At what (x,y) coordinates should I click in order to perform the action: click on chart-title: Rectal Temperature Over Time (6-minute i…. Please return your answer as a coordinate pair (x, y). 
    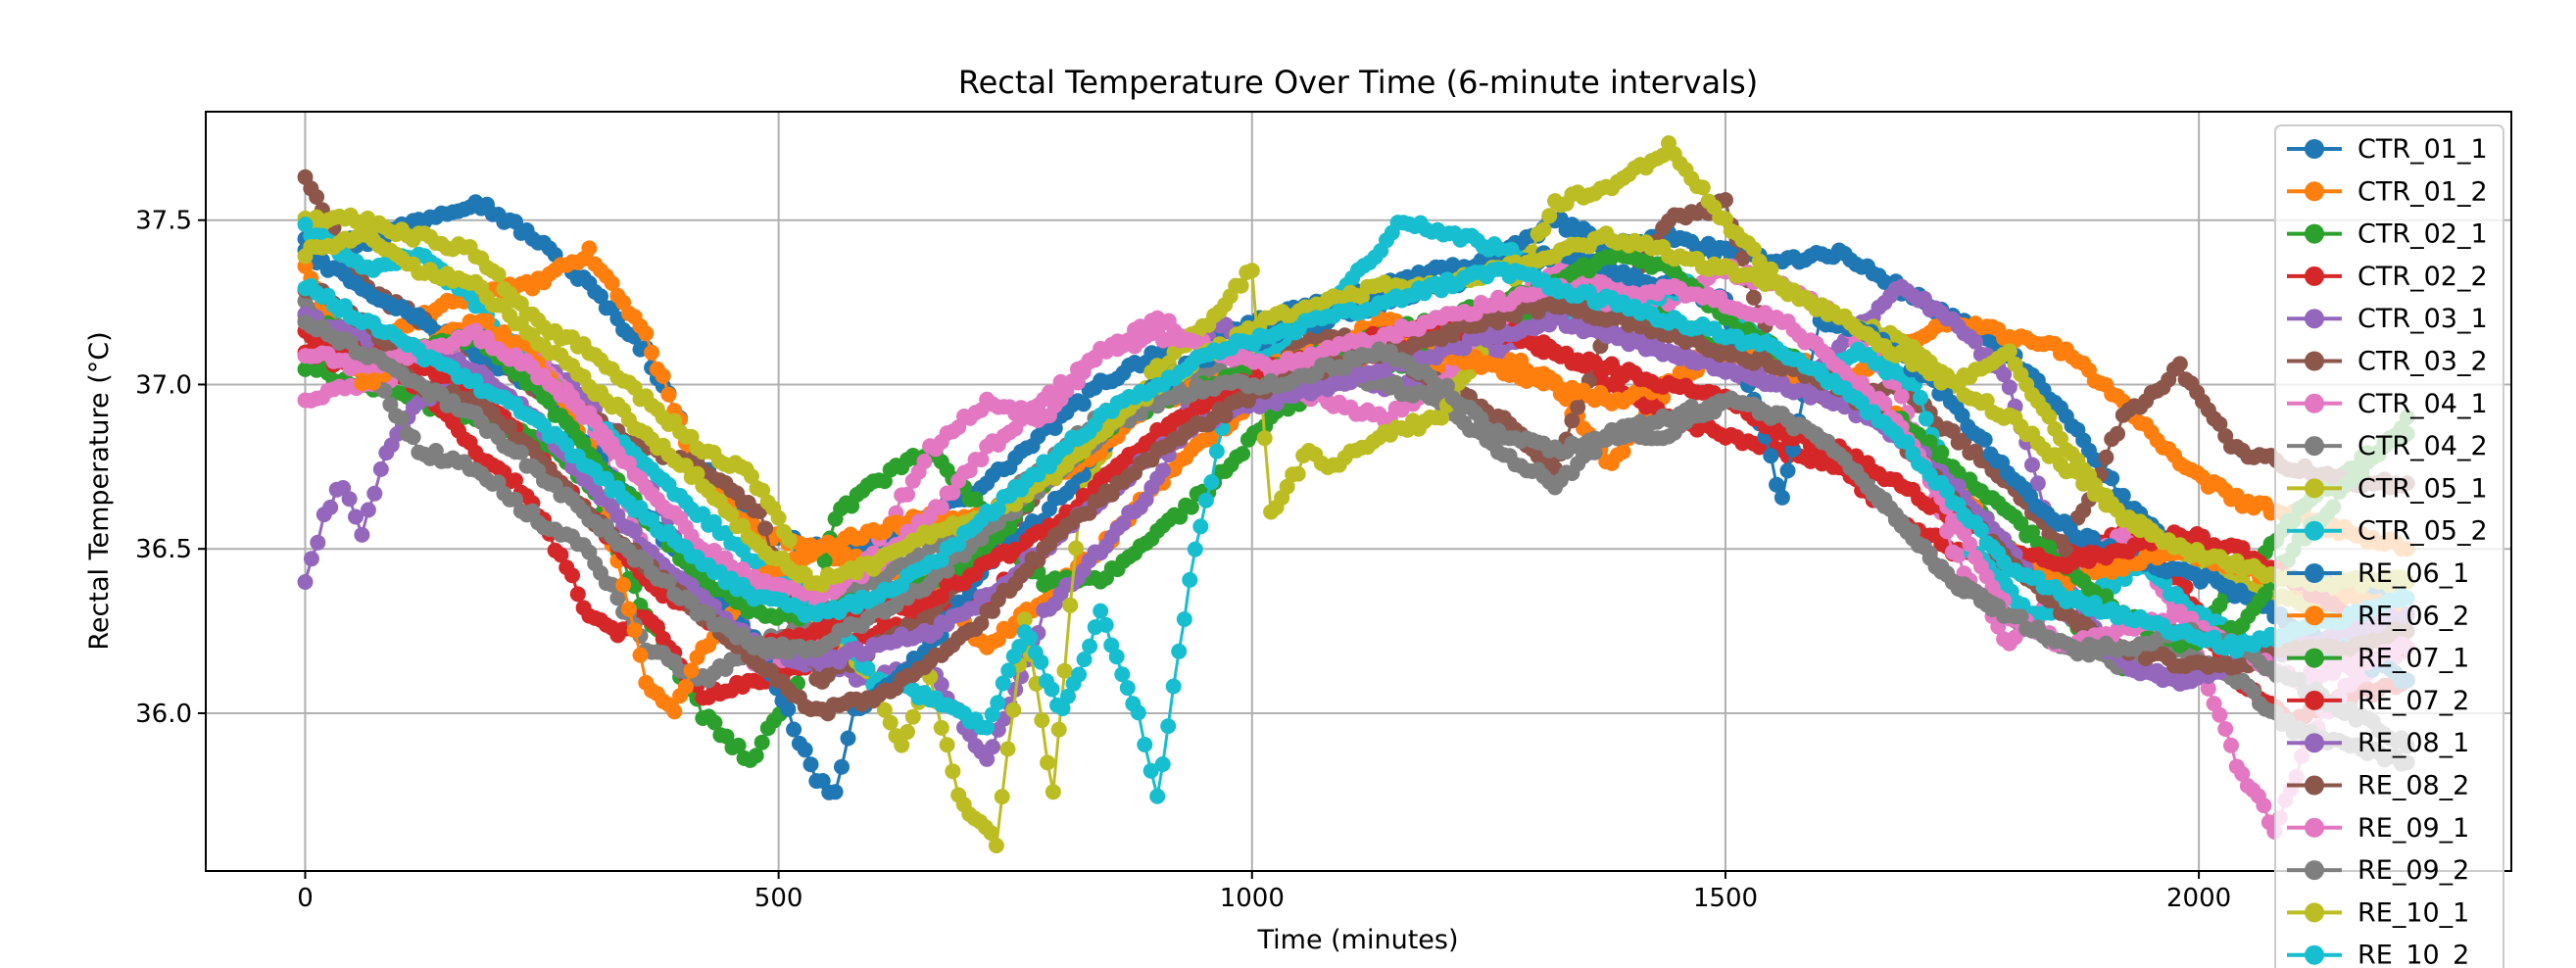
    Looking at the image, I should click on (1358, 82).